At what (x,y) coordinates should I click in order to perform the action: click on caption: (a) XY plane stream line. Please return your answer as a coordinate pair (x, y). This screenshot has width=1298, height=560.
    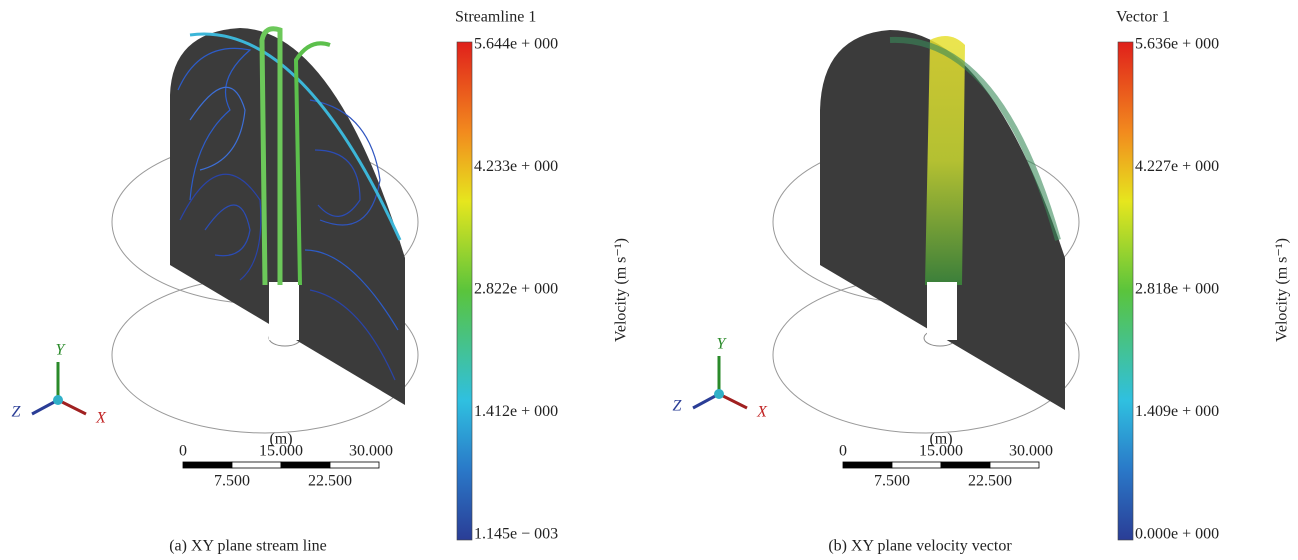
    Looking at the image, I should click on (248, 546).